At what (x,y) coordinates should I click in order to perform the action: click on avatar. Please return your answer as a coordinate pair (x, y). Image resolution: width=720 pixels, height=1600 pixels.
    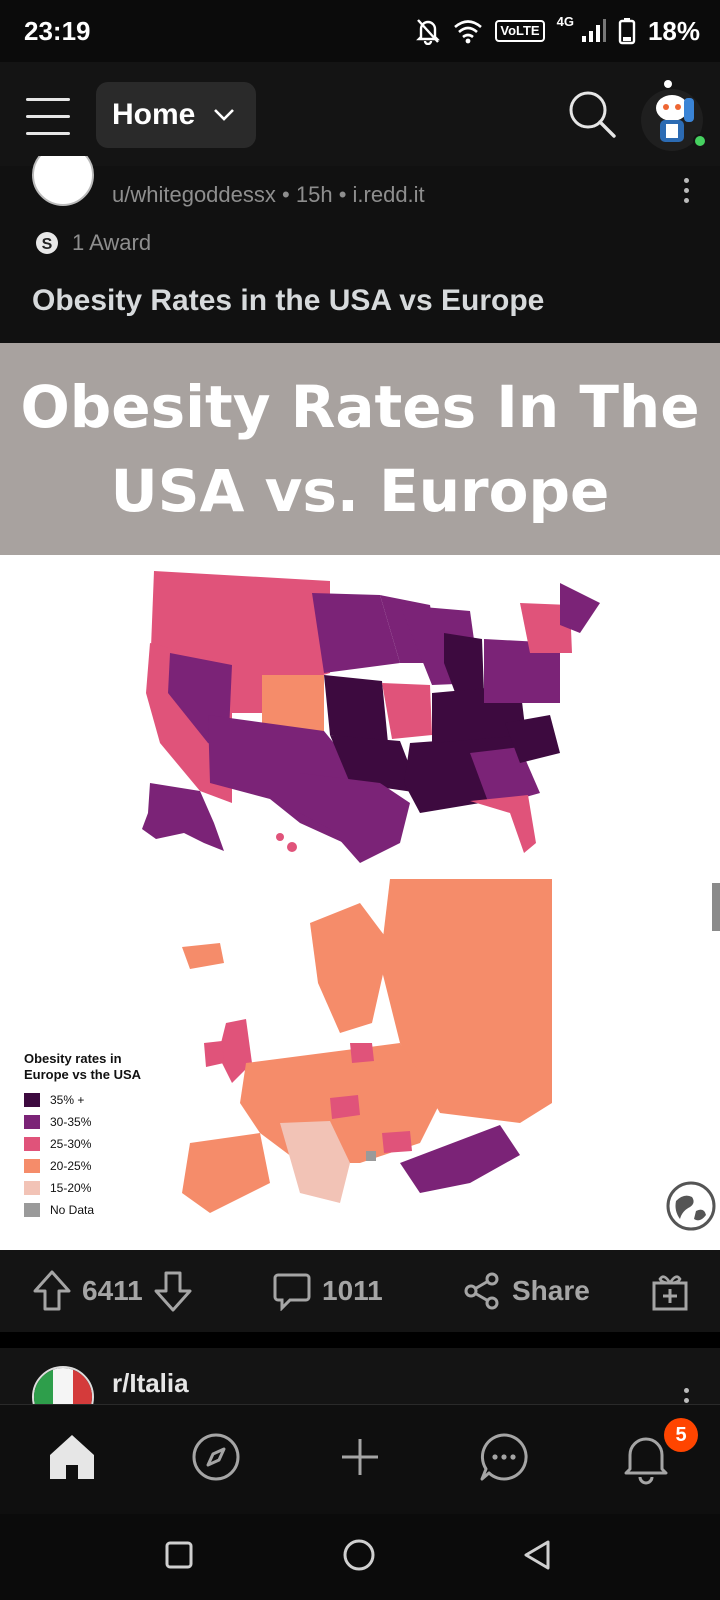
    Looking at the image, I should click on (675, 116).